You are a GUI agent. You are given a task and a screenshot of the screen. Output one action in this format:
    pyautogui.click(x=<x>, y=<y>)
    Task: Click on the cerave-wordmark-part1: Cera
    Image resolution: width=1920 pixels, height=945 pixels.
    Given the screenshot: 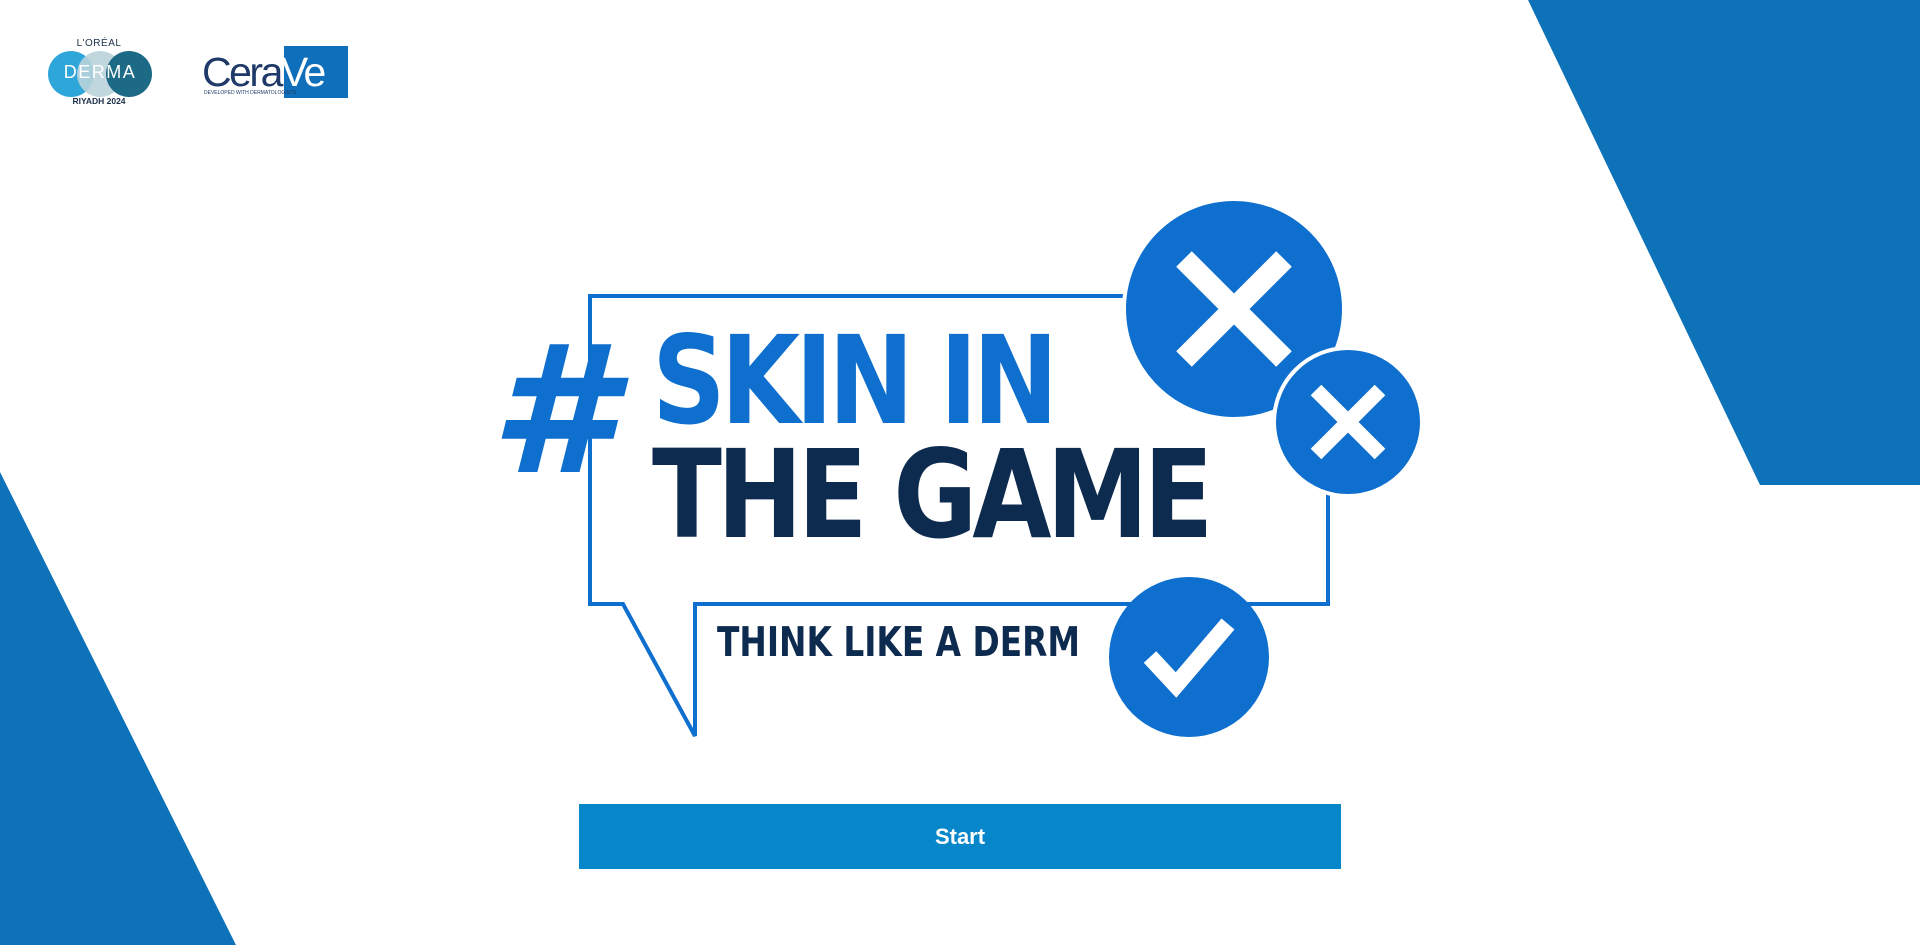 What is the action you would take?
    pyautogui.click(x=242, y=72)
    